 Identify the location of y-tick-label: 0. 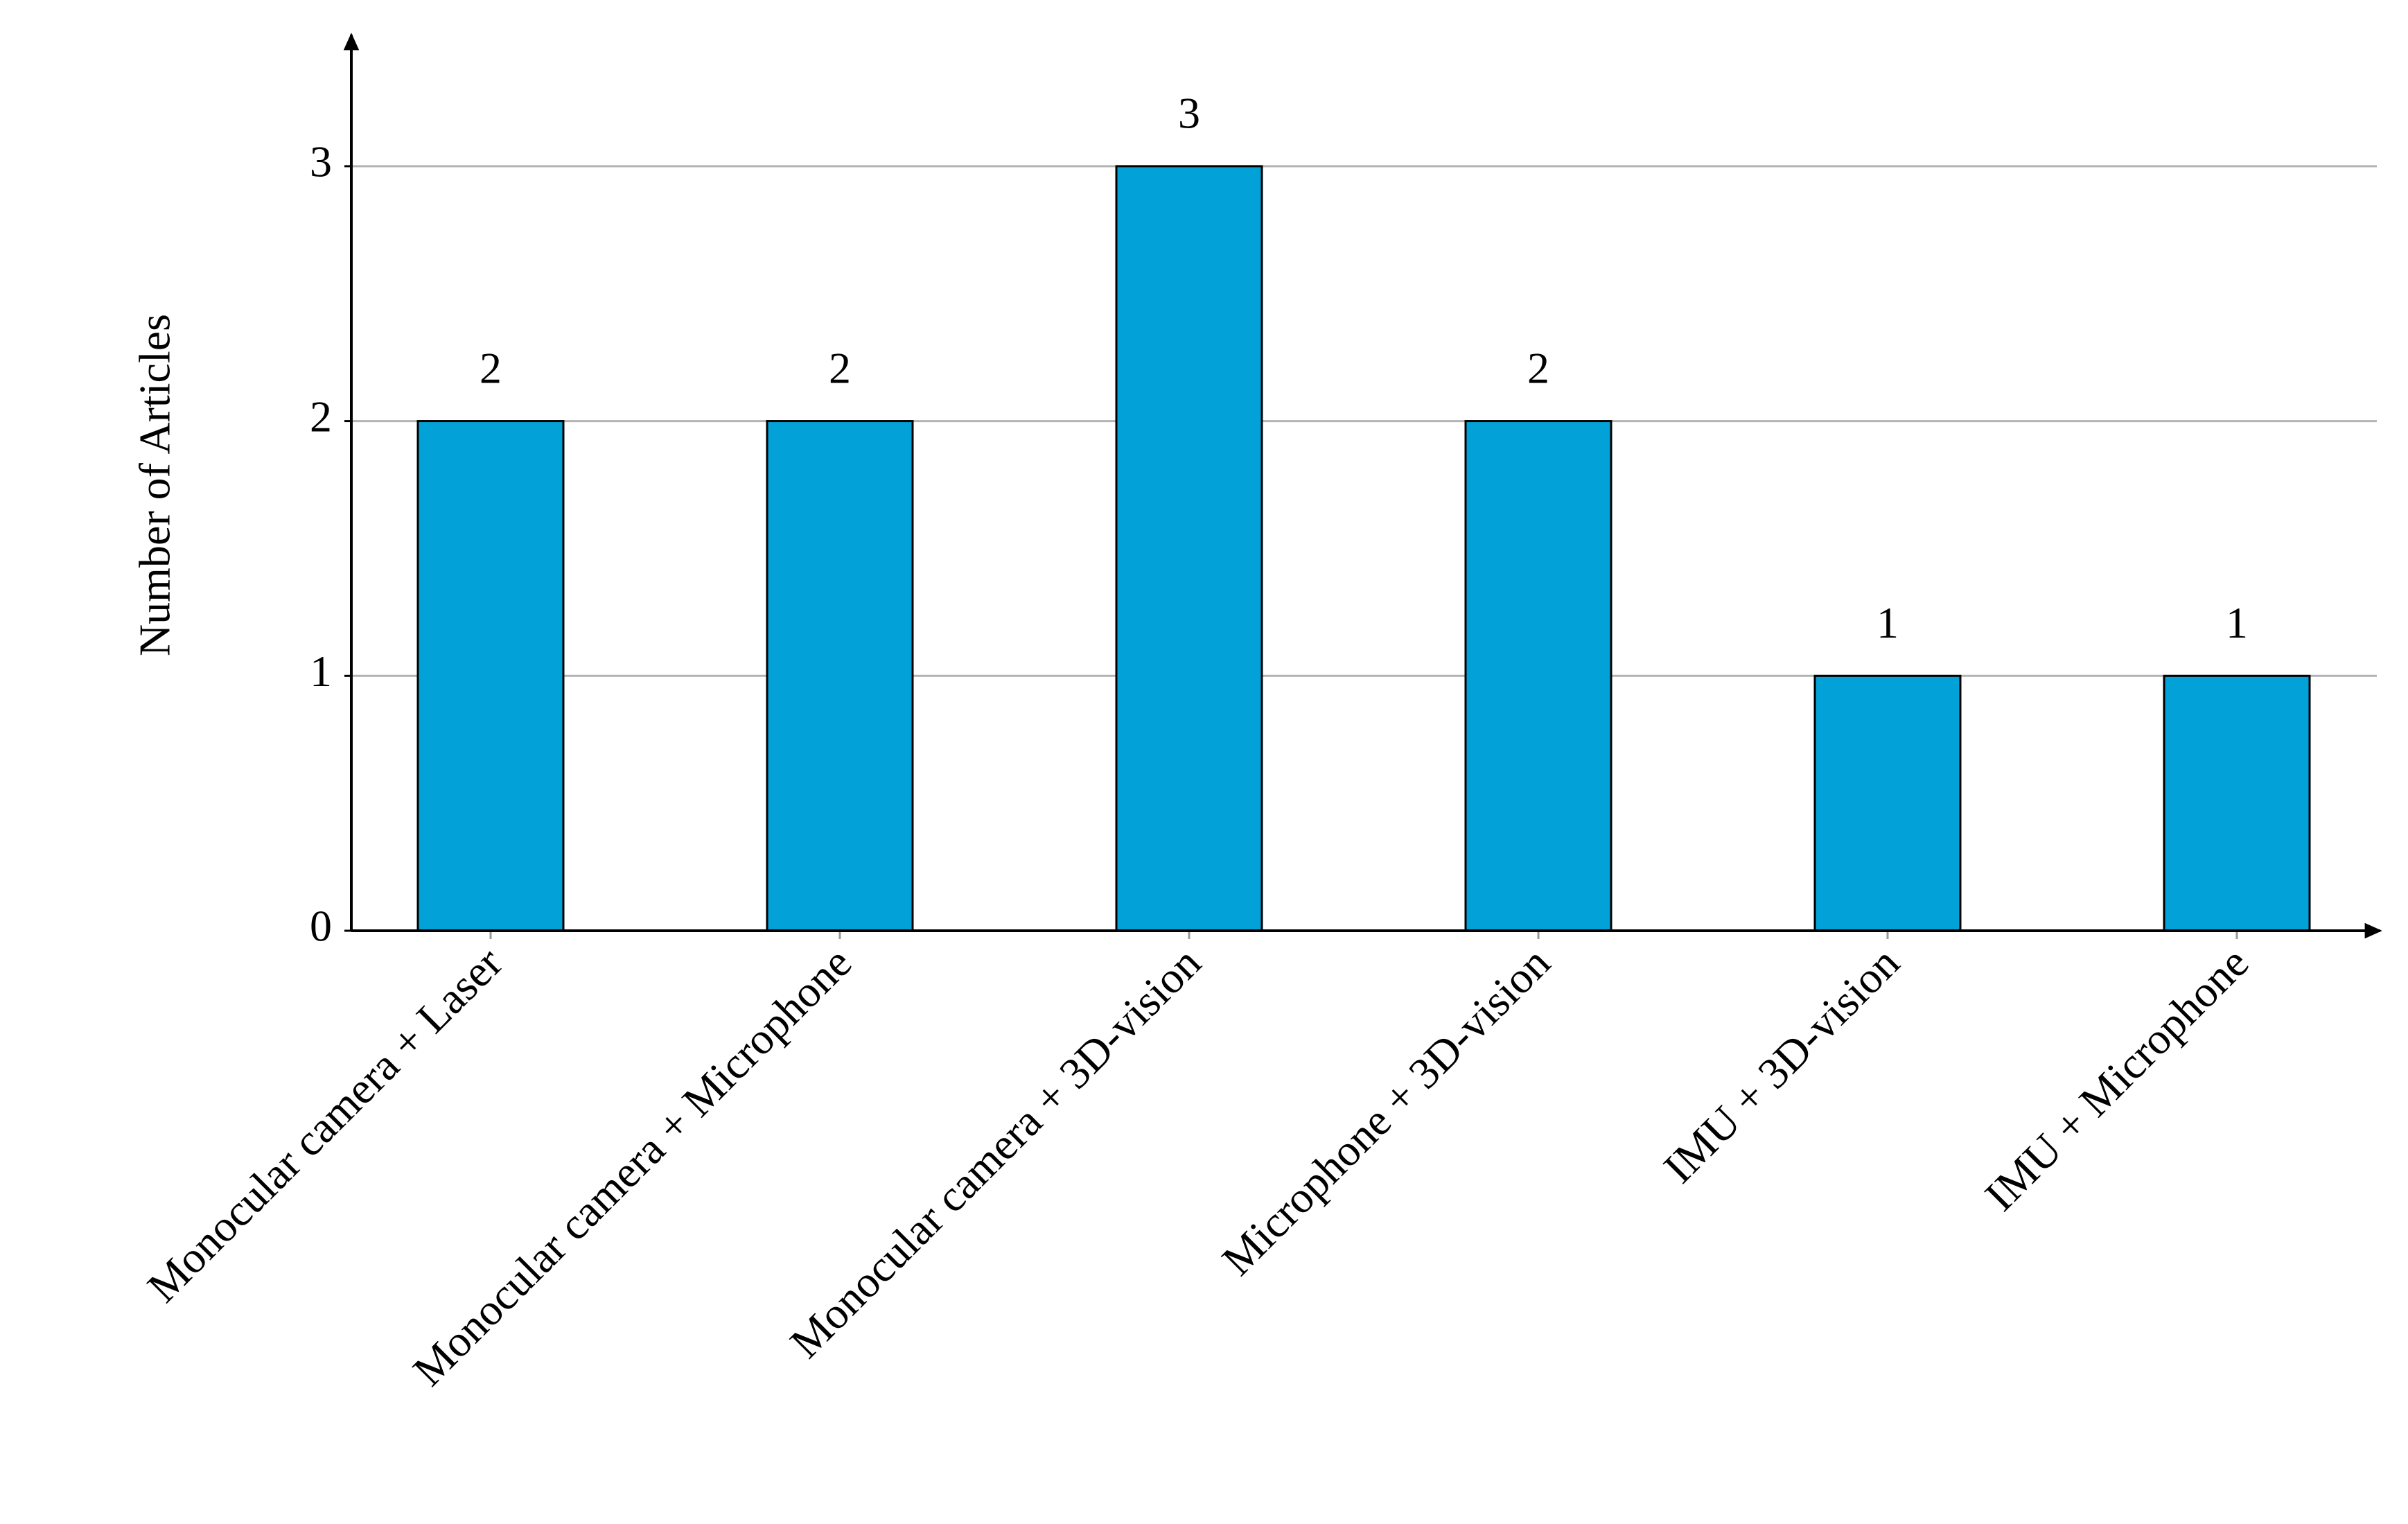
(321, 926).